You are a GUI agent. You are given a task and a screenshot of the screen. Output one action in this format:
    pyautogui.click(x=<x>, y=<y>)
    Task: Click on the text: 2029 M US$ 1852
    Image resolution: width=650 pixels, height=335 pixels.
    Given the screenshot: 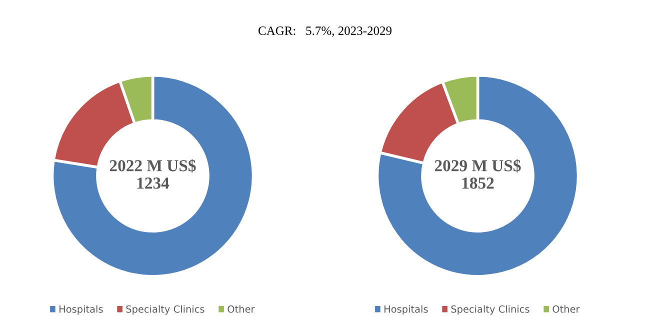 What is the action you would take?
    pyautogui.click(x=477, y=174)
    